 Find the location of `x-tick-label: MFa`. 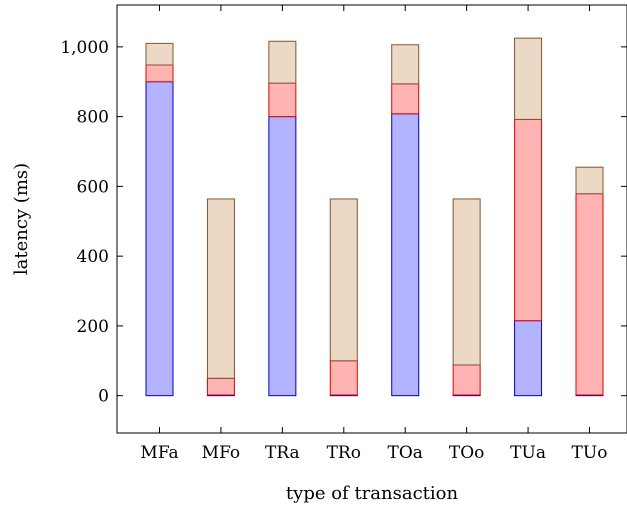

x-tick-label: MFa is located at coordinates (159, 453).